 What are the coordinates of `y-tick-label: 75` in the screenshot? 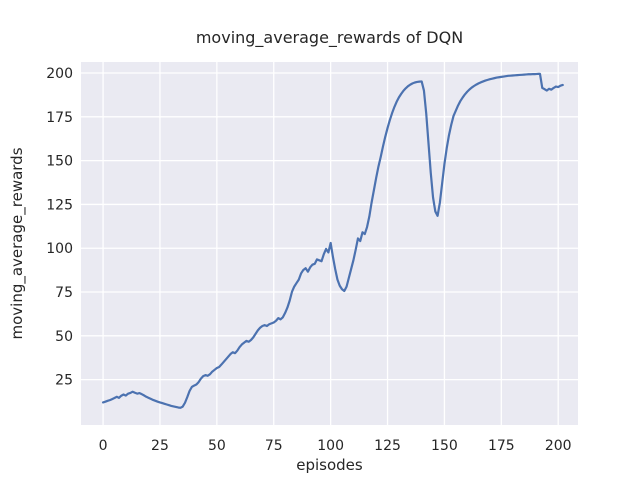 It's located at (64, 293).